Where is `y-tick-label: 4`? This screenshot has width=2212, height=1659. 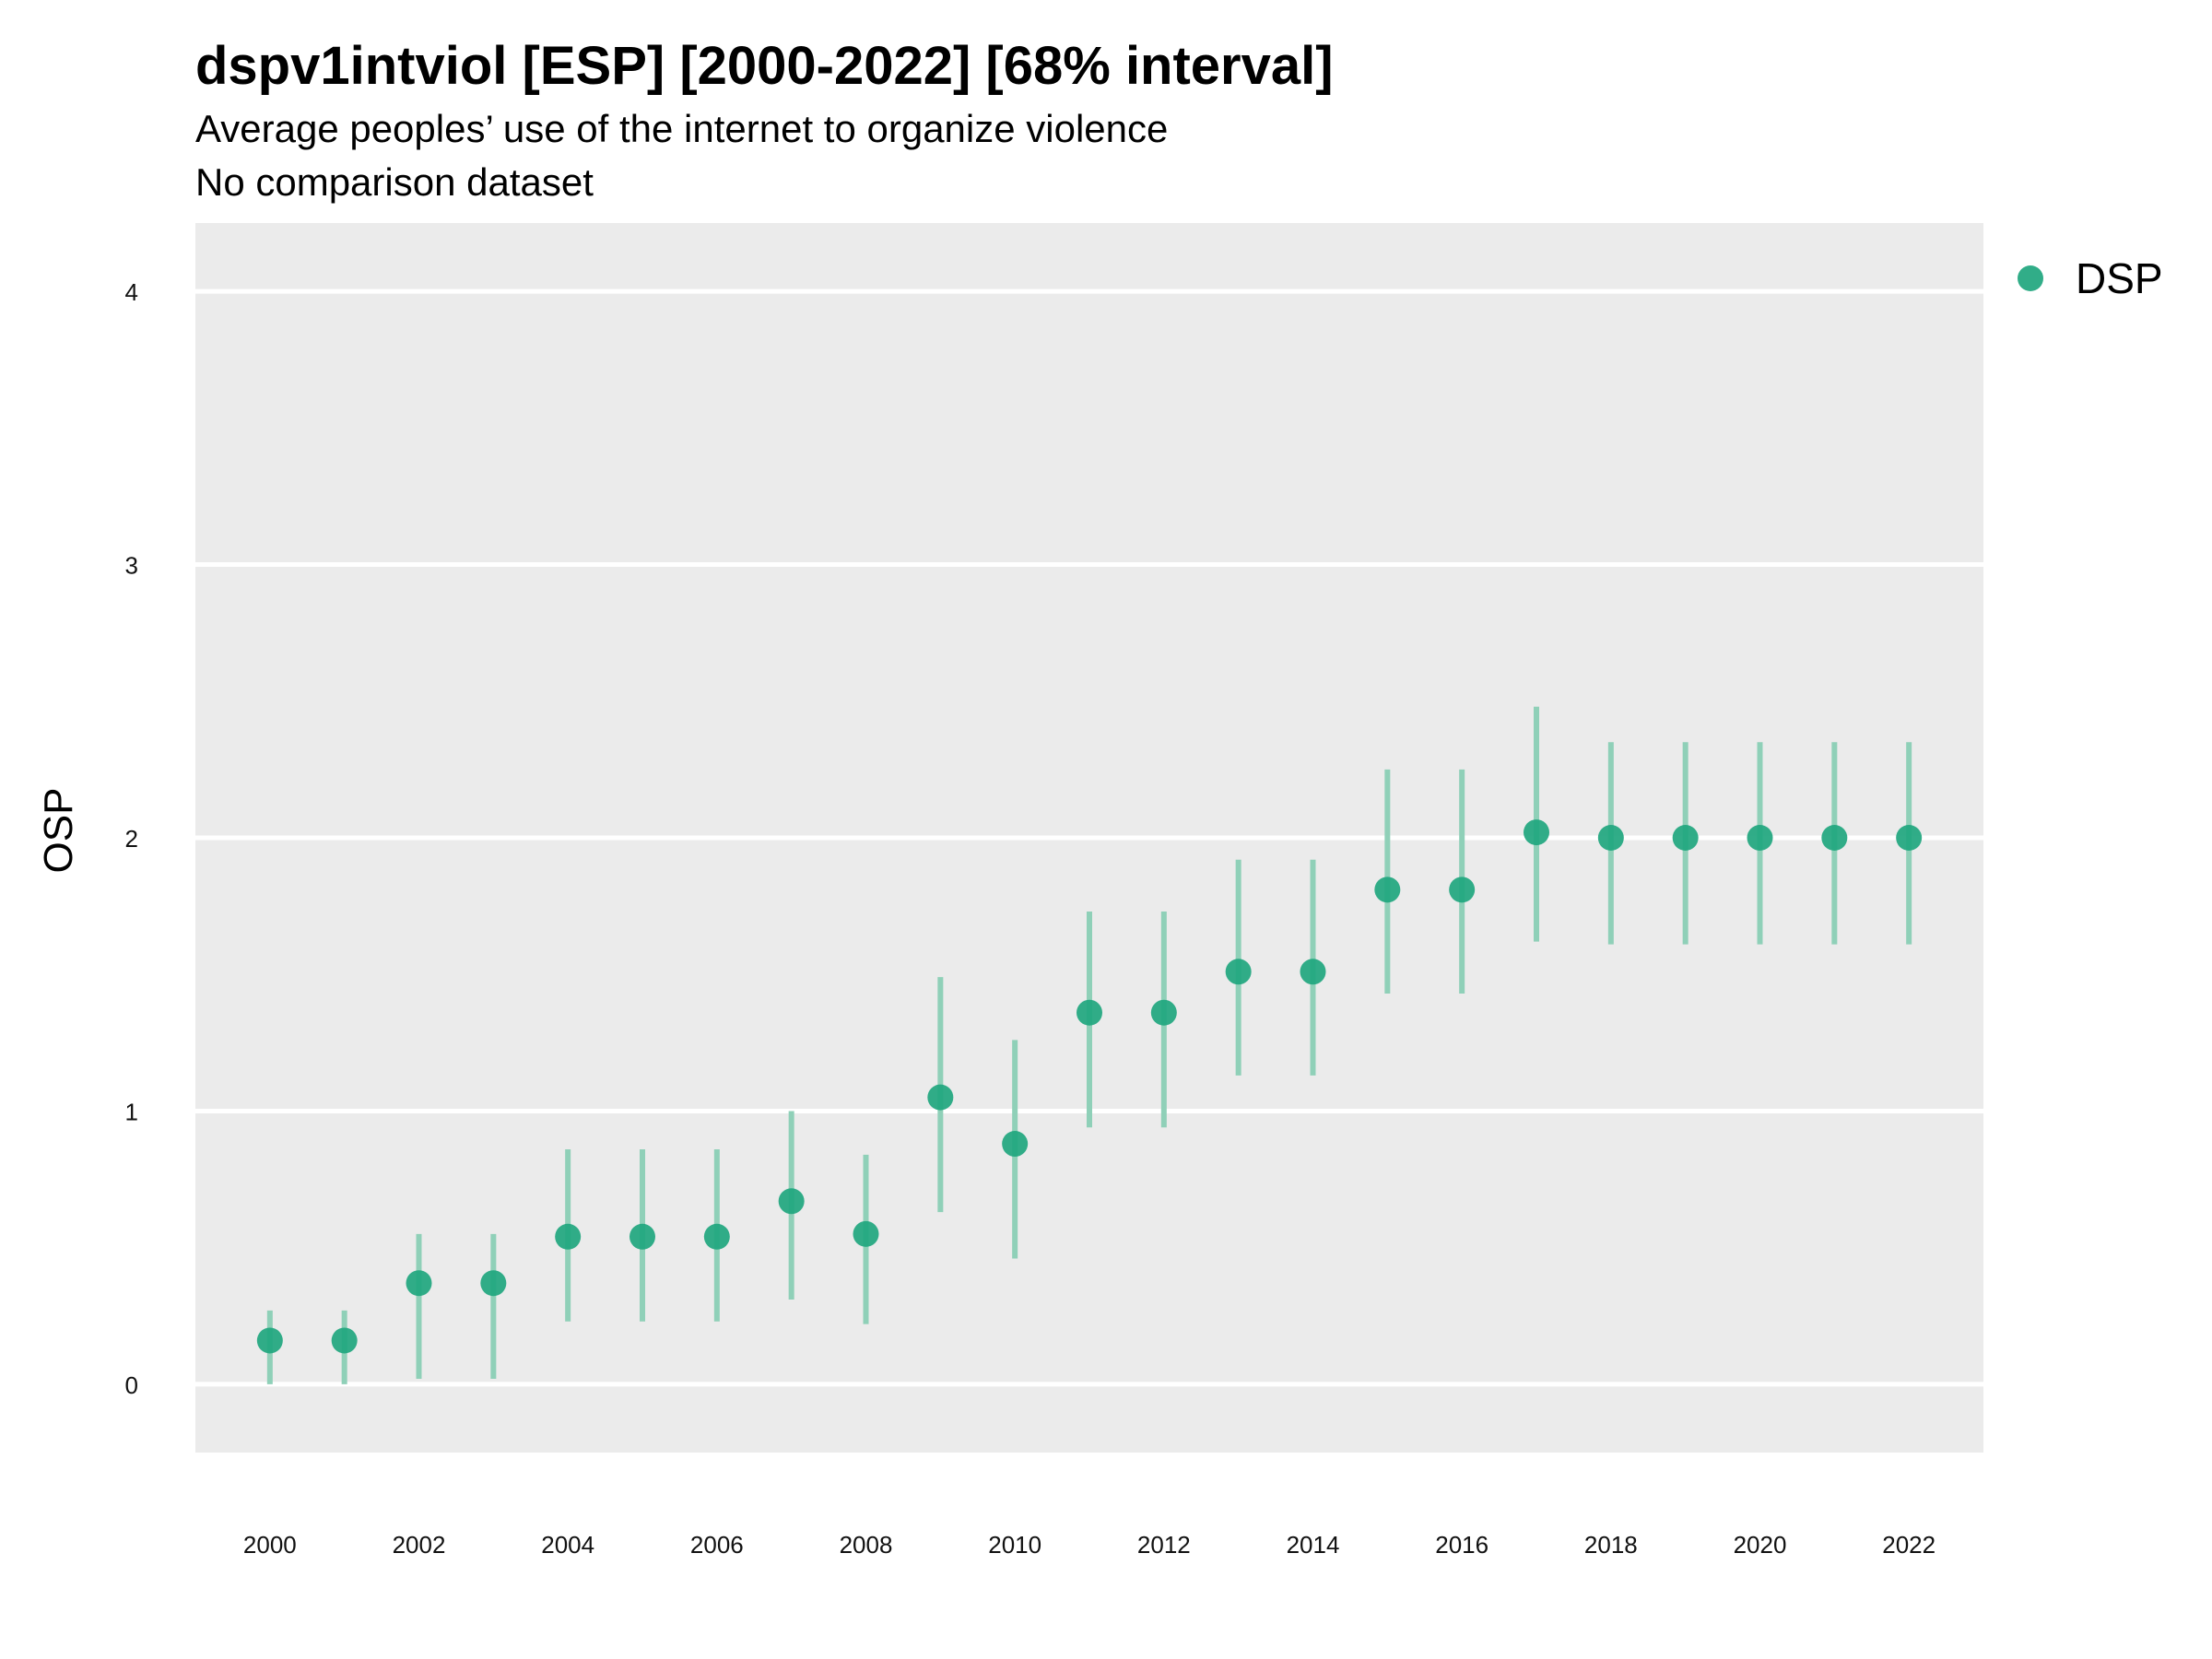 y-tick-label: 4 is located at coordinates (131, 292).